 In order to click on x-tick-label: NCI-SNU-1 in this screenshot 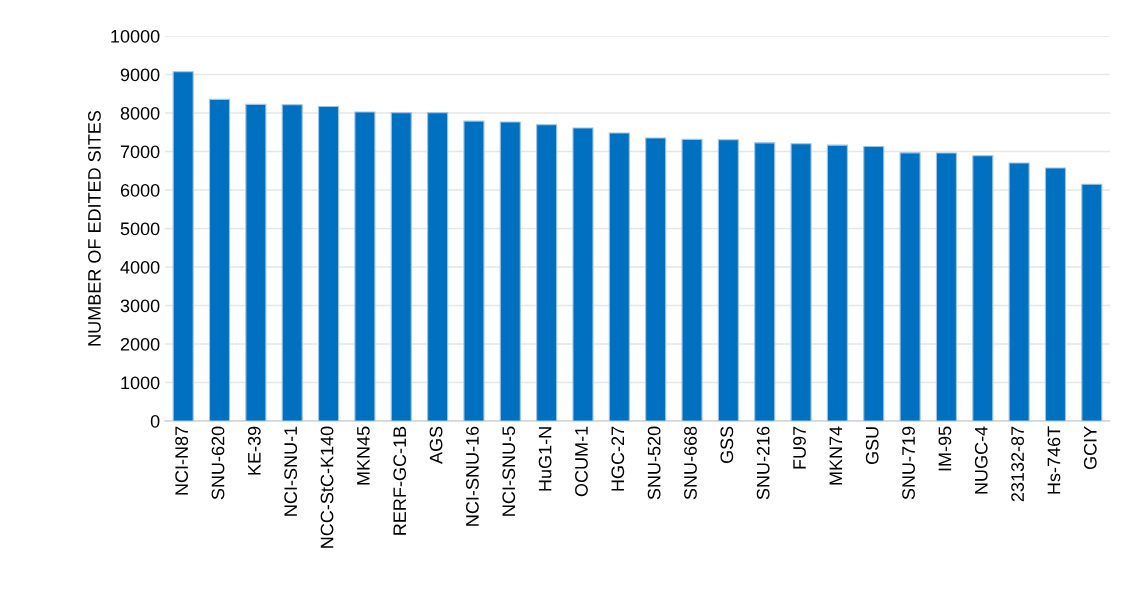, I will do `click(291, 471)`.